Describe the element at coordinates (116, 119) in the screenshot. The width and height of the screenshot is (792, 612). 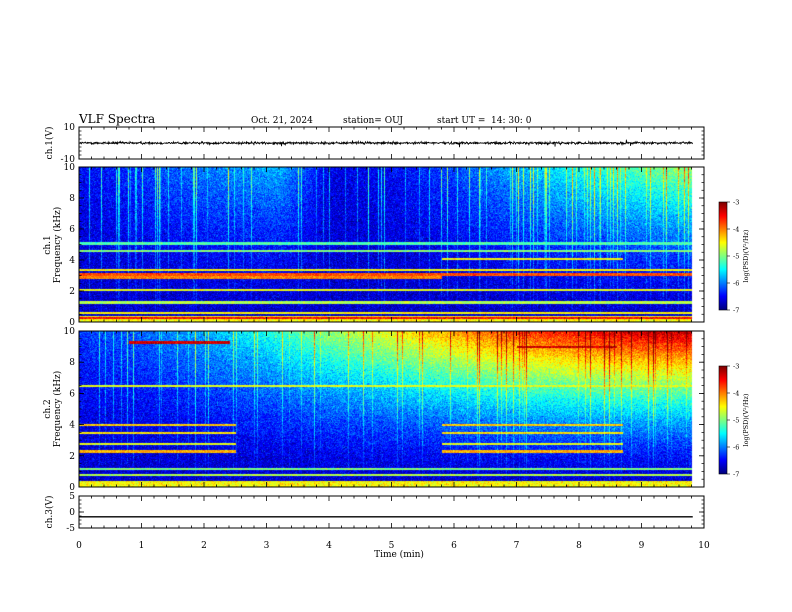
I see `figure-title: VLF Spectra` at that location.